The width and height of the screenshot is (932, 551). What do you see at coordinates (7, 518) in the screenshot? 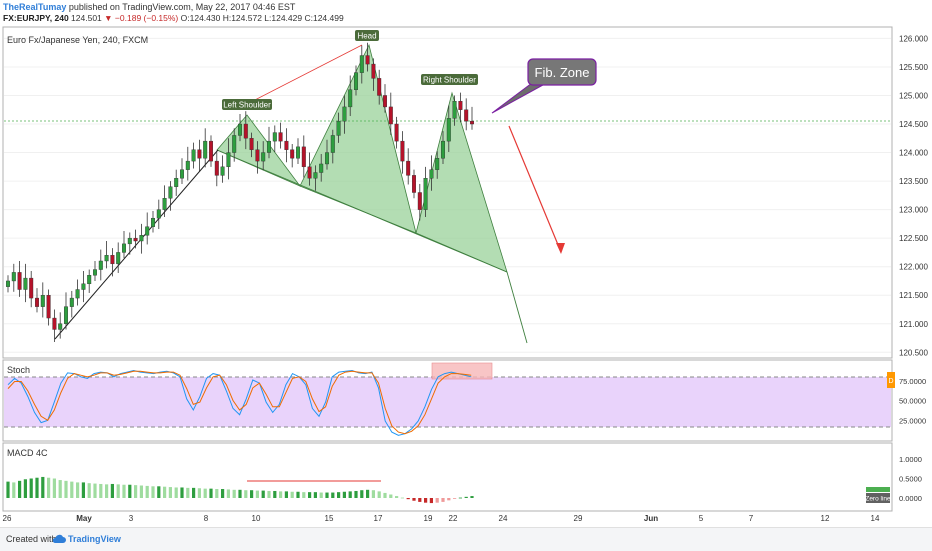
I see `time-tick-label: 26` at bounding box center [7, 518].